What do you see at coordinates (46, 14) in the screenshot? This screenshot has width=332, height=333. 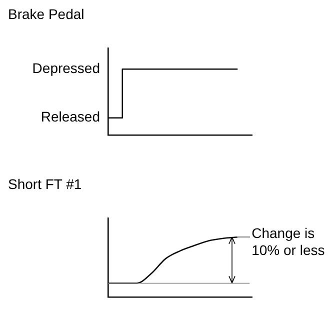 I see `chart-title: Brake Pedal` at bounding box center [46, 14].